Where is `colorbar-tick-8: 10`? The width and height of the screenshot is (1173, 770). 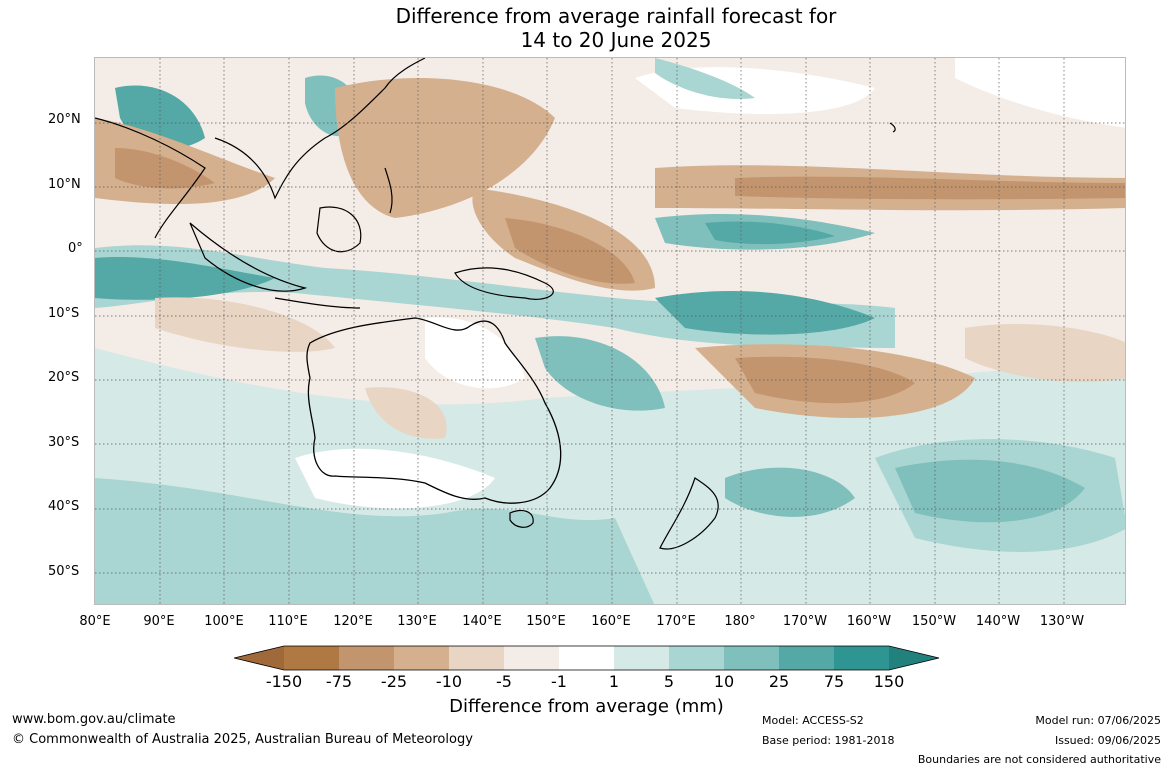 colorbar-tick-8: 10 is located at coordinates (724, 681).